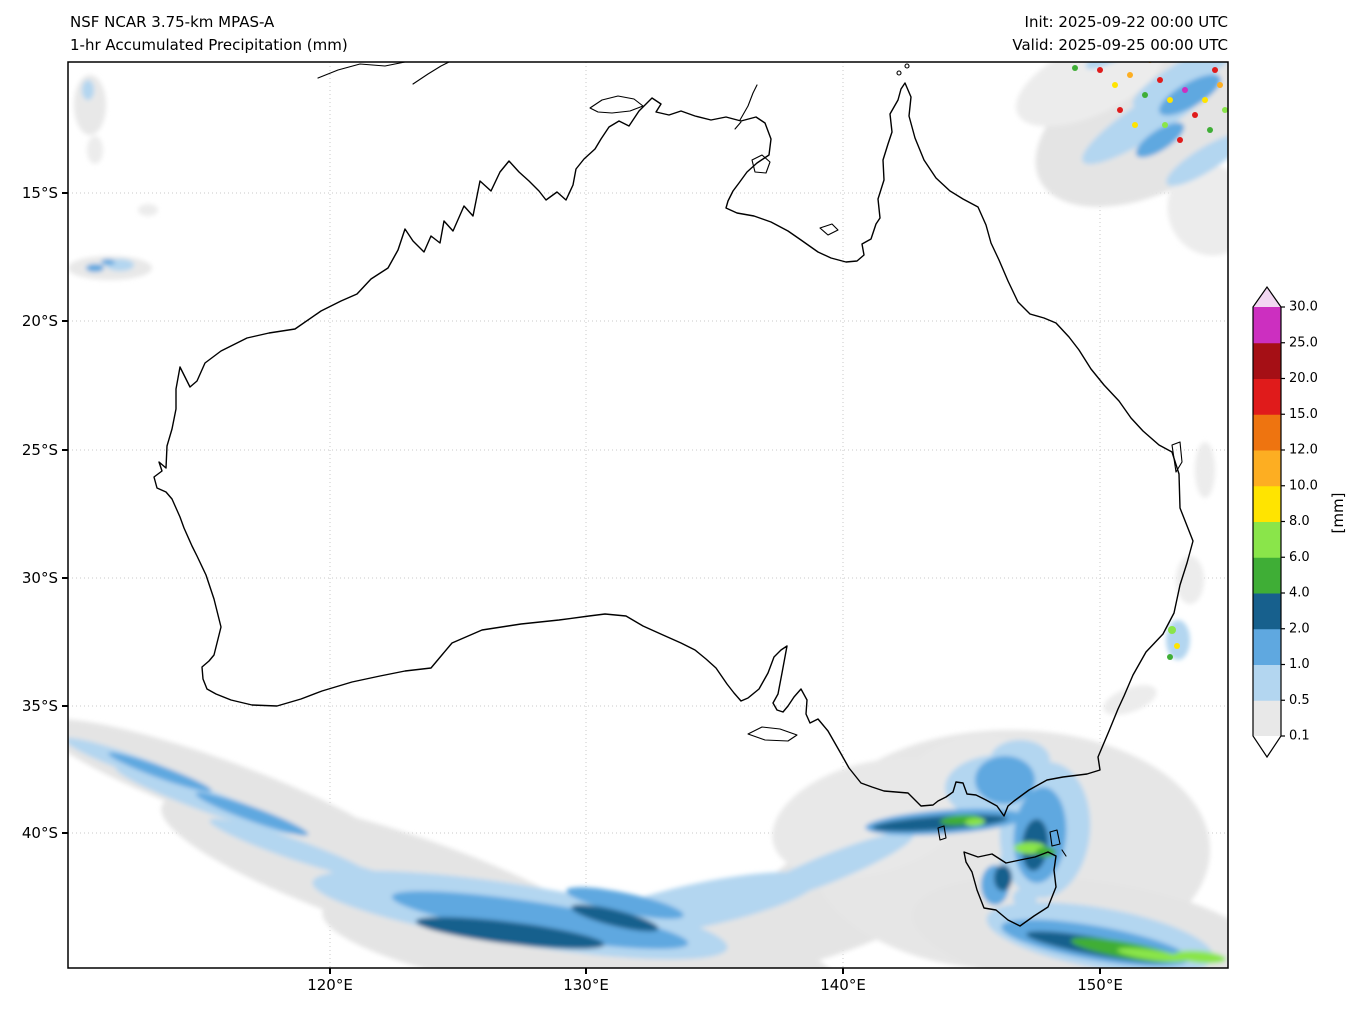  Describe the element at coordinates (39, 450) in the screenshot. I see `y-tick-label: 25°S` at that location.